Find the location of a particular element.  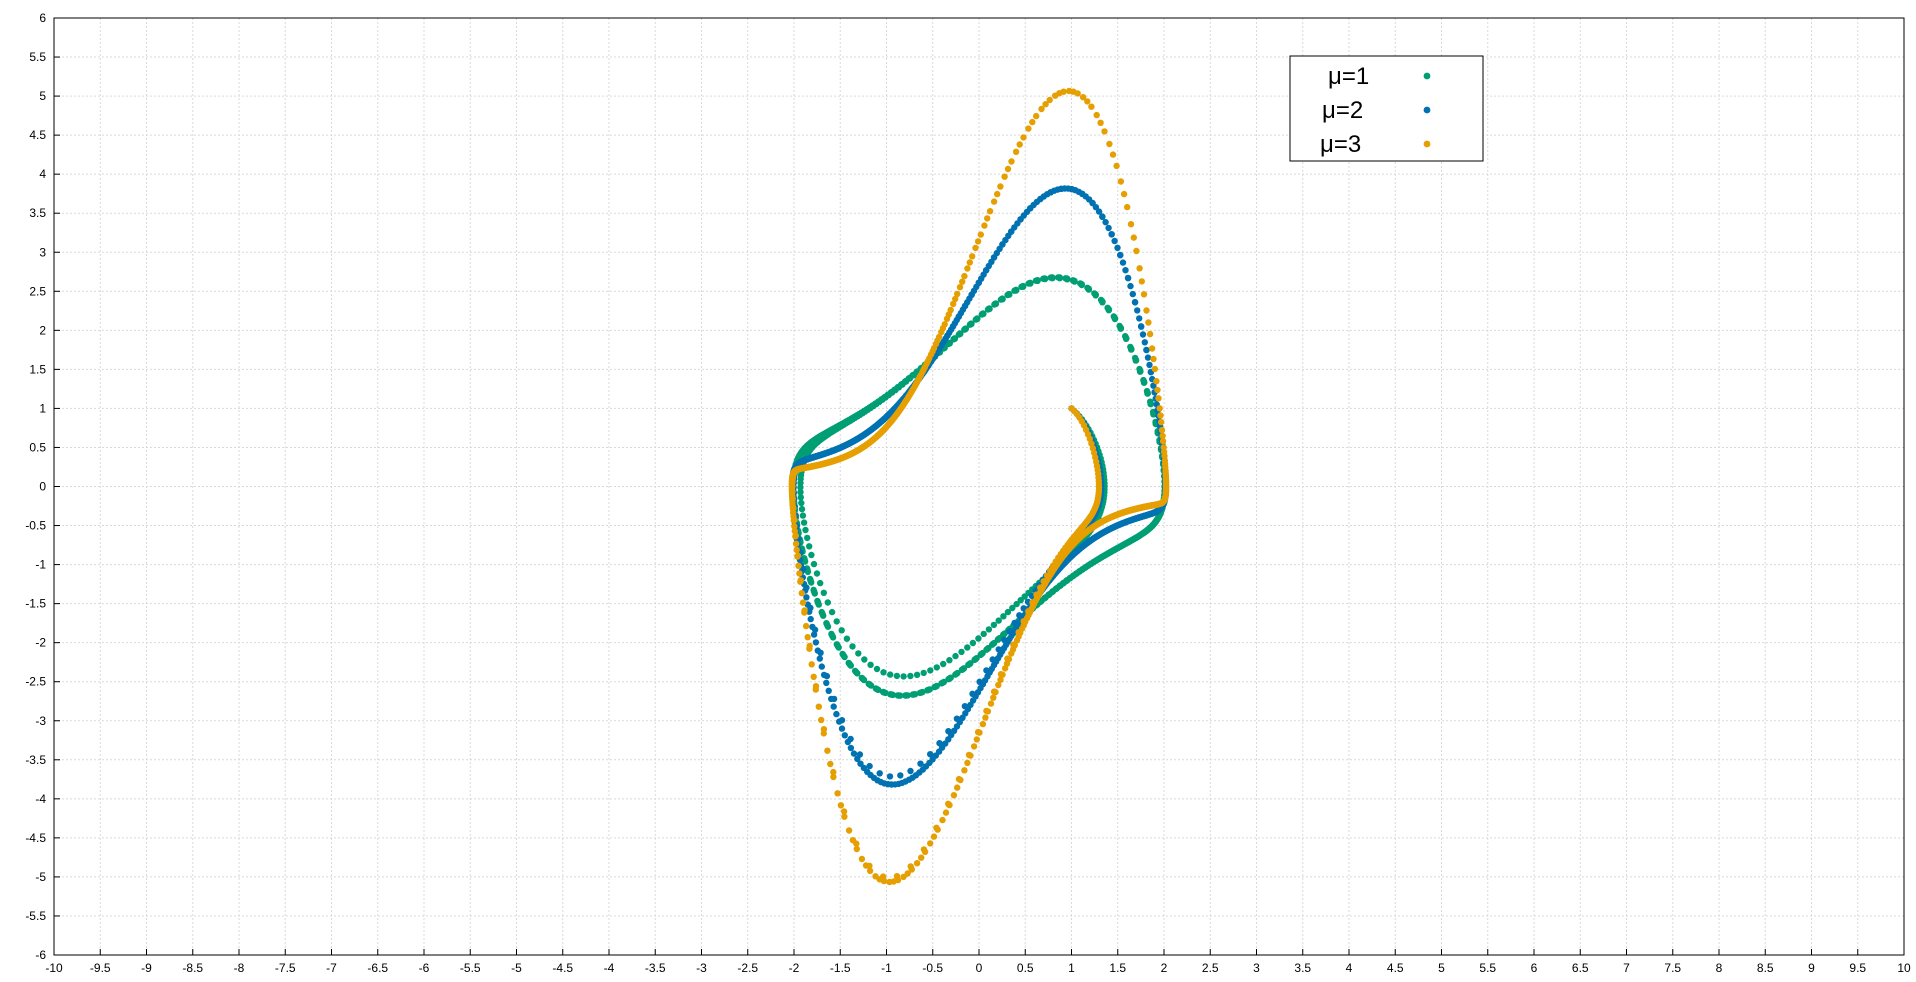

y-tick-label: 4 is located at coordinates (42, 174).